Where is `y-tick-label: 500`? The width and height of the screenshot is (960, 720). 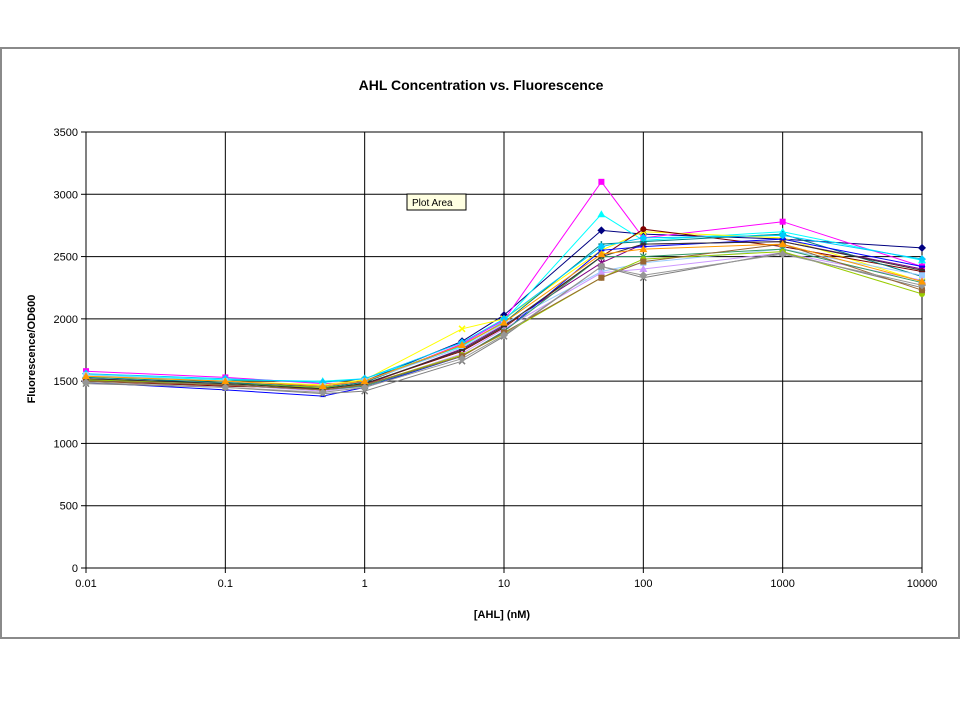
y-tick-label: 500 is located at coordinates (69, 507).